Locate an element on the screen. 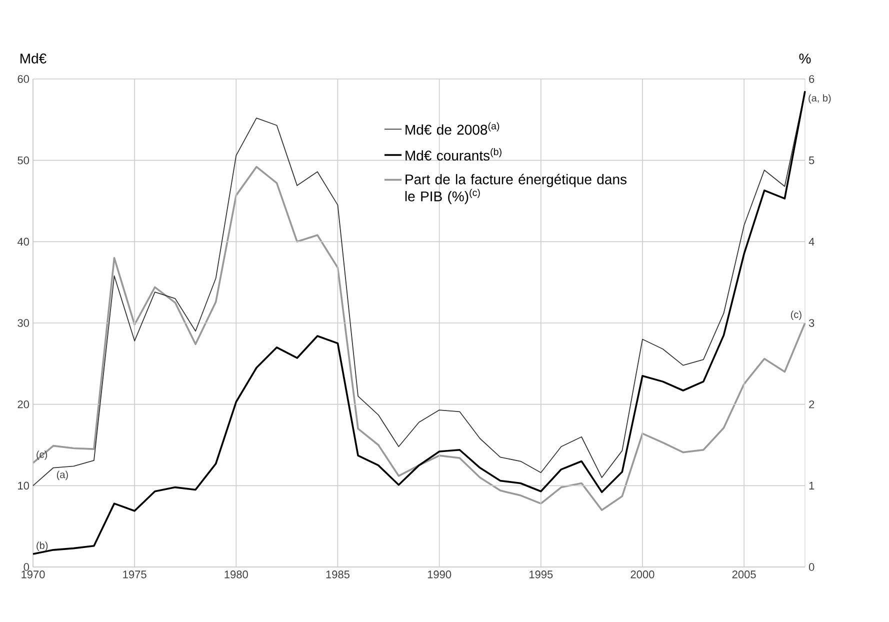  y2-tick-label: 4 is located at coordinates (811, 242).